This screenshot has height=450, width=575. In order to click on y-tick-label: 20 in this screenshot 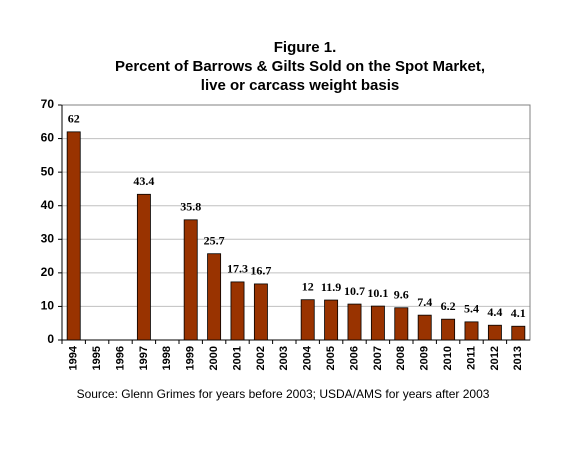, I will do `click(48, 272)`.